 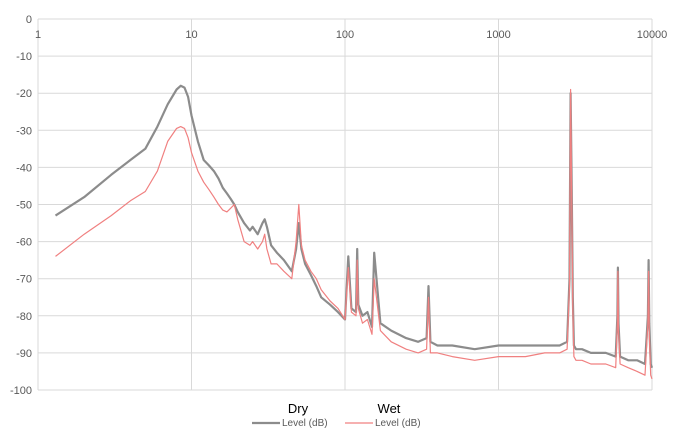 What do you see at coordinates (21, 391) in the screenshot?
I see `y-tick-label: -100` at bounding box center [21, 391].